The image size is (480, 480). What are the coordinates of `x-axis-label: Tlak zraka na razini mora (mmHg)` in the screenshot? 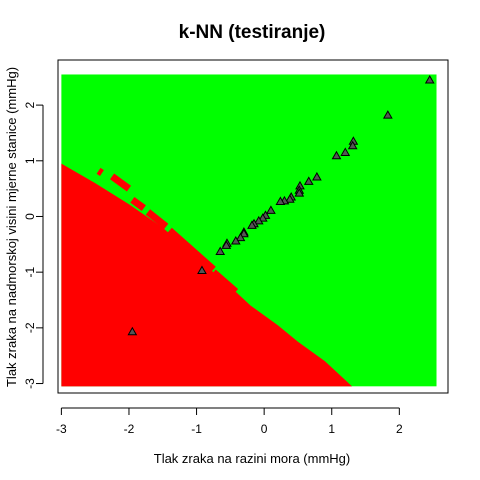 It's located at (252, 458).